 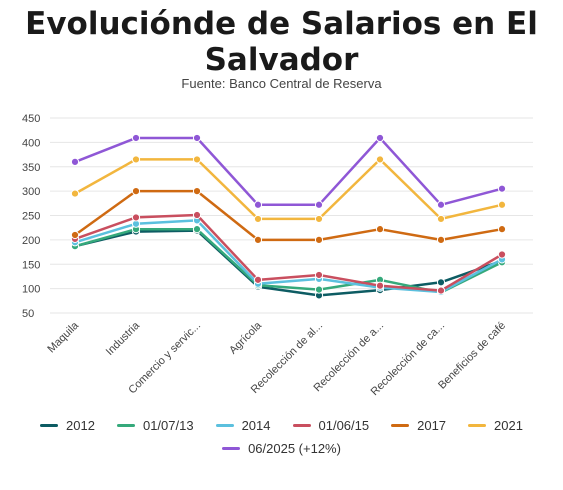 What do you see at coordinates (344, 425) in the screenshot?
I see `legend-label: 01/06/15` at bounding box center [344, 425].